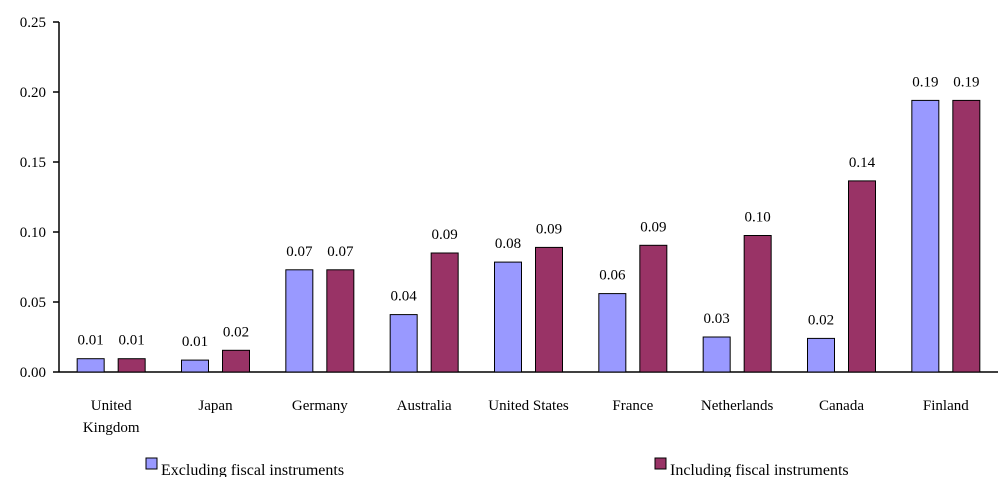 This screenshot has height=477, width=1001. Describe the element at coordinates (946, 406) in the screenshot. I see `x-tick-label: Finland` at that location.